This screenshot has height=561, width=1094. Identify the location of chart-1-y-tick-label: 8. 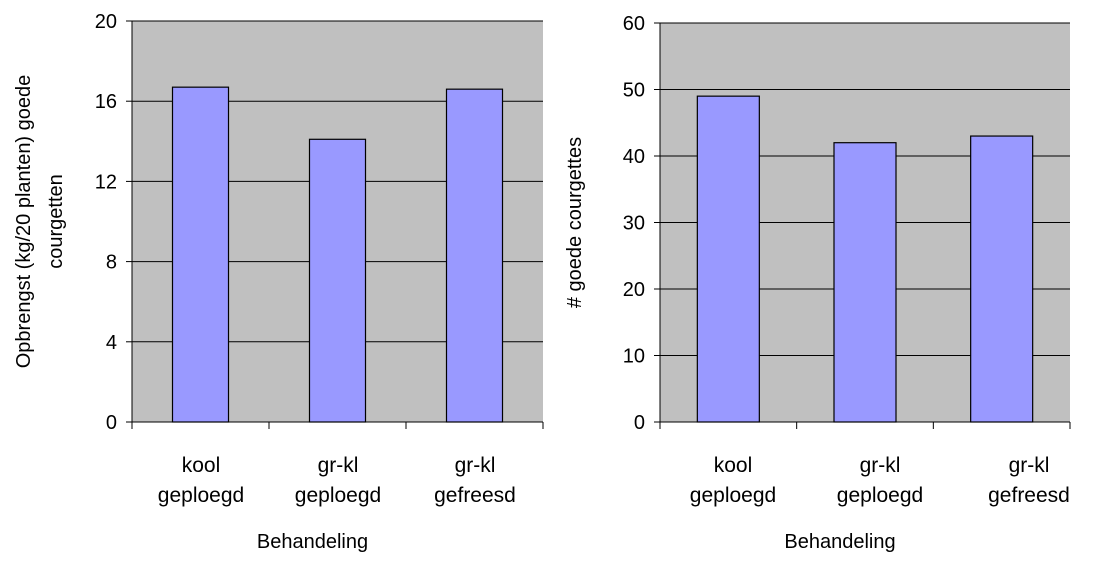
(111, 263).